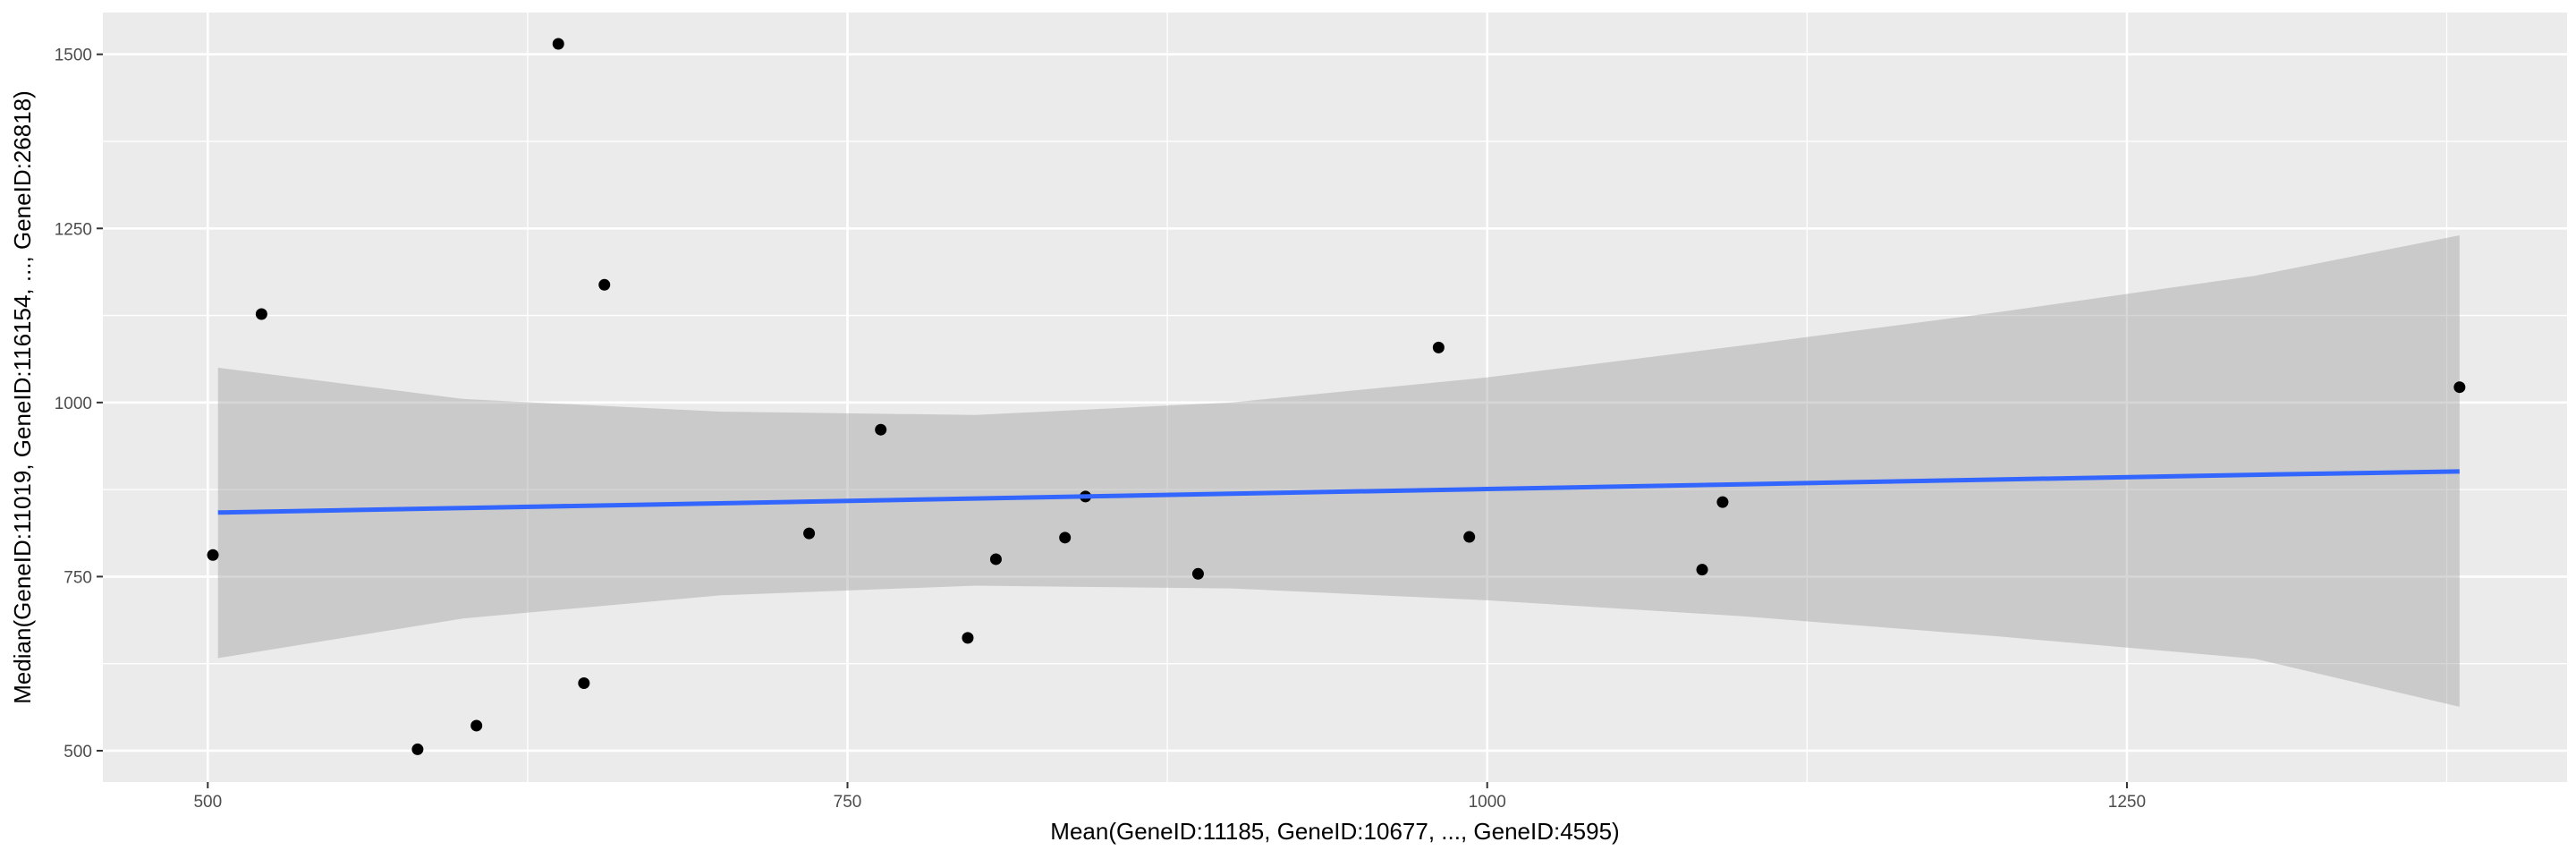 This screenshot has height=859, width=2576. What do you see at coordinates (78, 752) in the screenshot?
I see `y-tick-label: 500` at bounding box center [78, 752].